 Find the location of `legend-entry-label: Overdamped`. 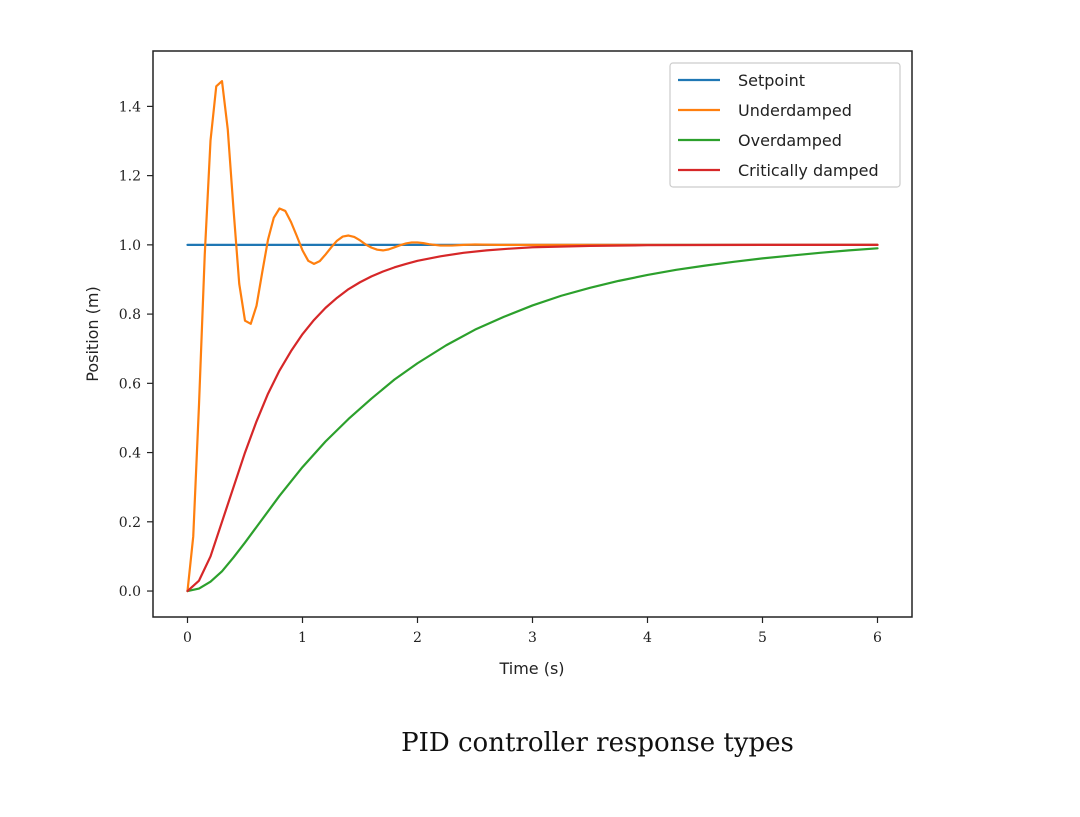

legend-entry-label: Overdamped is located at coordinates (790, 140).